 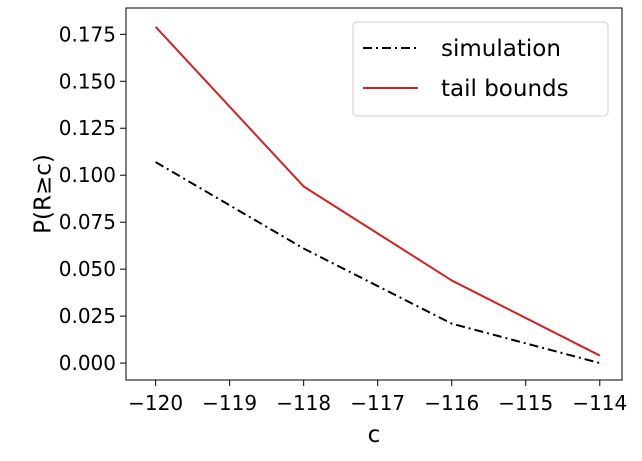 I want to click on y-axis-title: P(R≥c), so click(x=44, y=194).